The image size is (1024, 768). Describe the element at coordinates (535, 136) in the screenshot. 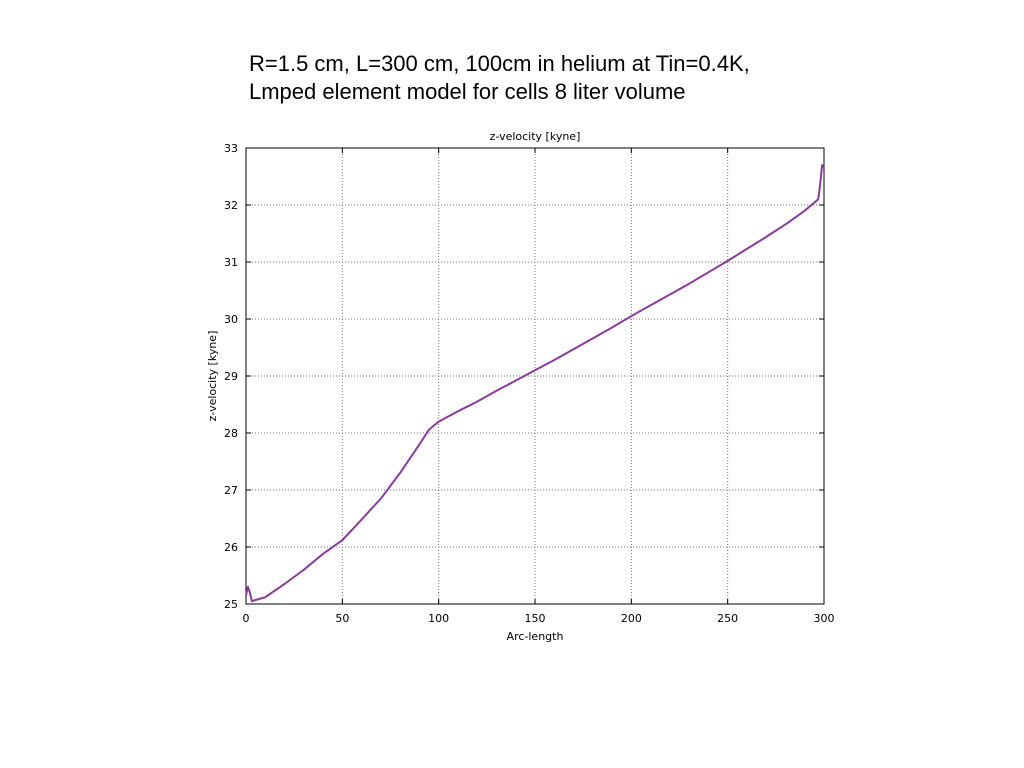

I see `chart-title: z-velocity [kyne]` at that location.